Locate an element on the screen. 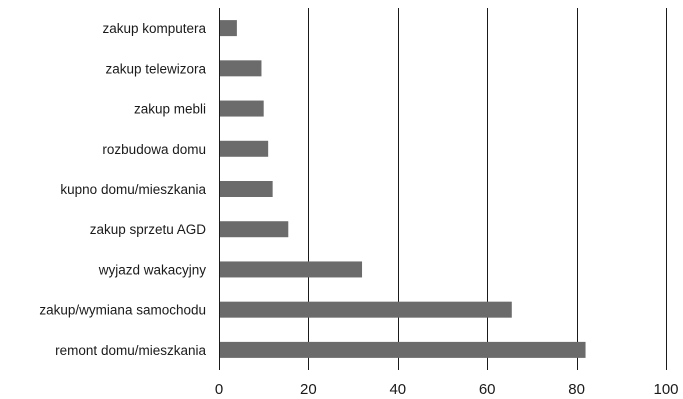  x-tick-label: 100 is located at coordinates (665, 389).